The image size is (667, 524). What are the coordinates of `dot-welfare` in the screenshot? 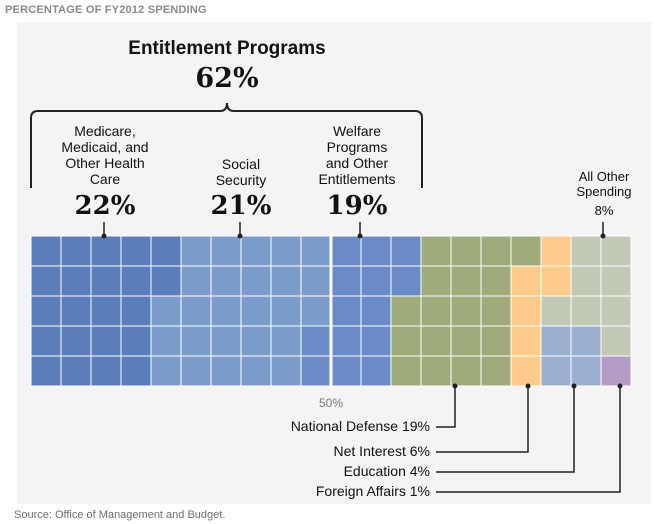 It's located at (360, 236).